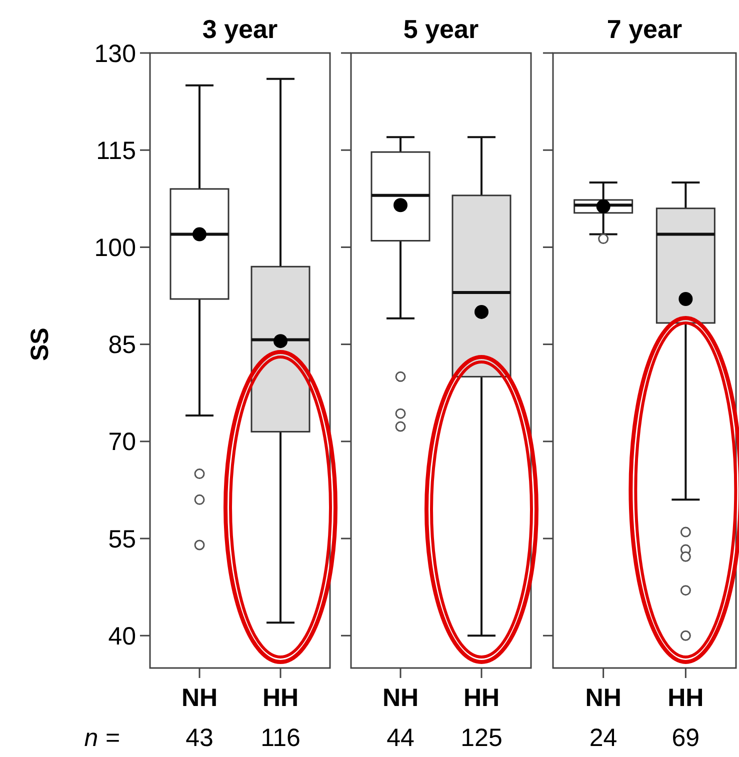 Image resolution: width=739 pixels, height=757 pixels. I want to click on text: 24, so click(603, 738).